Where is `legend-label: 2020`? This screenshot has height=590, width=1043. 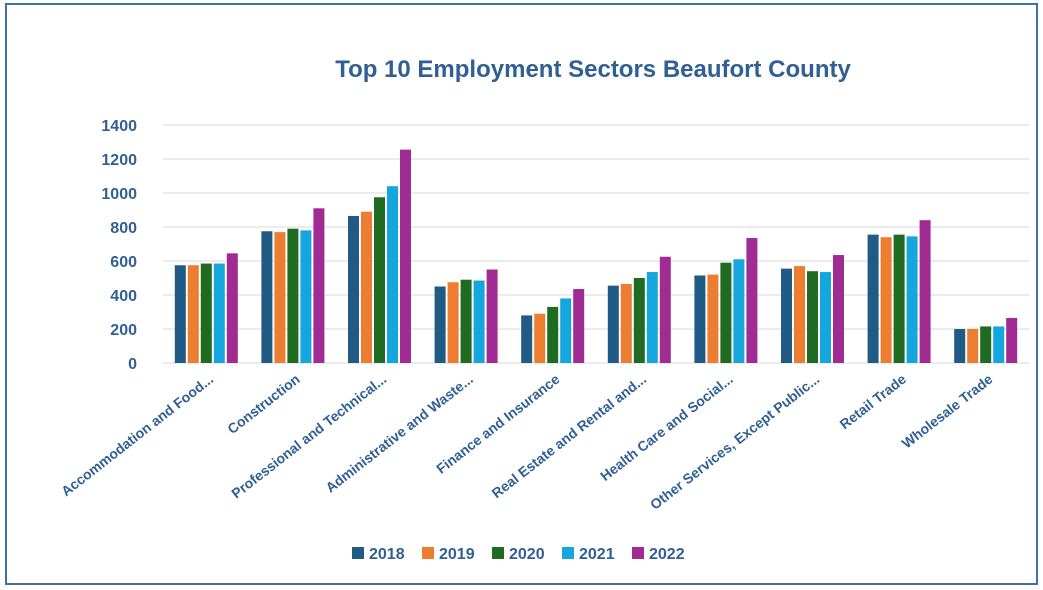
legend-label: 2020 is located at coordinates (527, 554).